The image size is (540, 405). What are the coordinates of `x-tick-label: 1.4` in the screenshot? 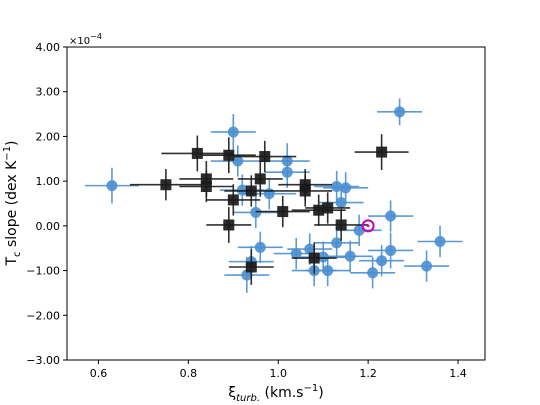 It's located at (458, 373).